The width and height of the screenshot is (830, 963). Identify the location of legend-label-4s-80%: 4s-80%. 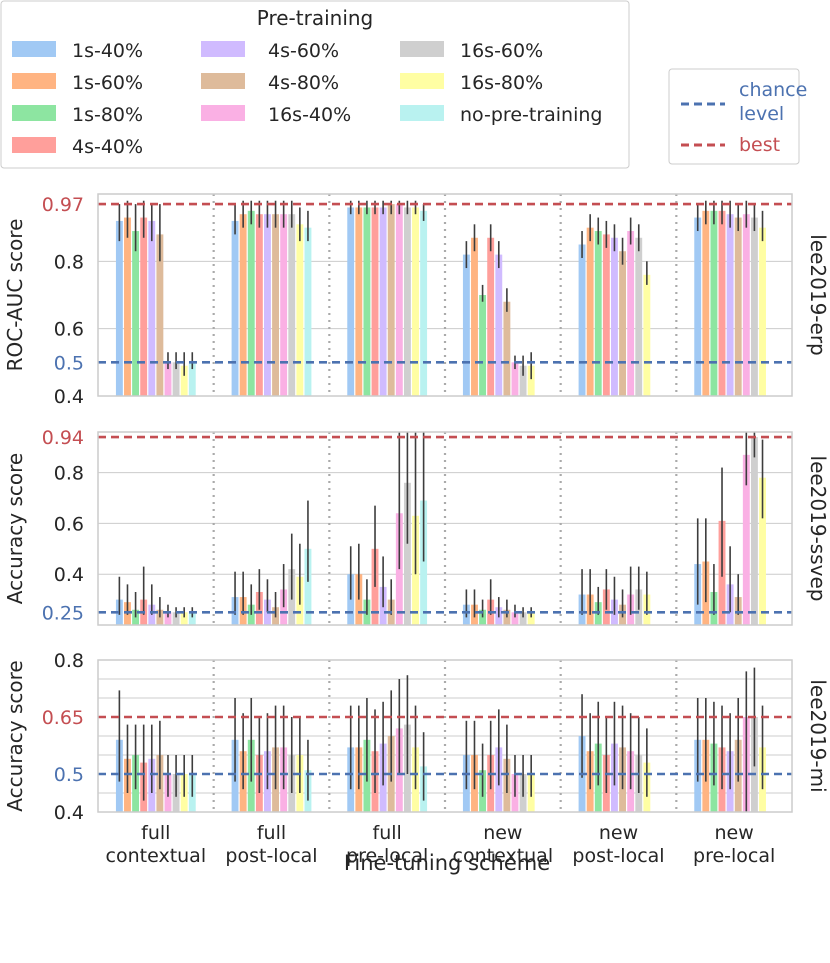
(303, 83).